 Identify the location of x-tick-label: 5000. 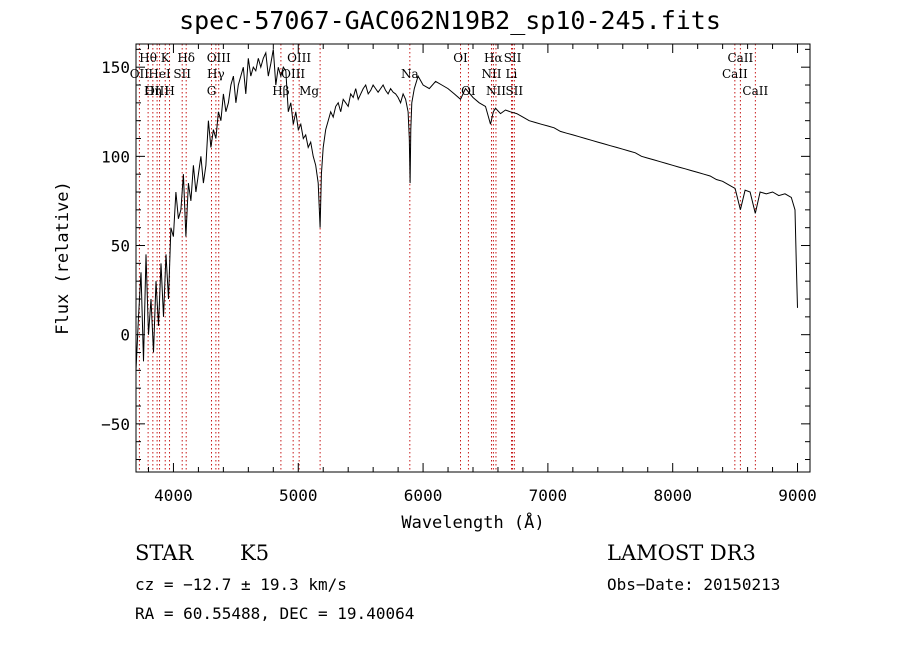
(298, 495).